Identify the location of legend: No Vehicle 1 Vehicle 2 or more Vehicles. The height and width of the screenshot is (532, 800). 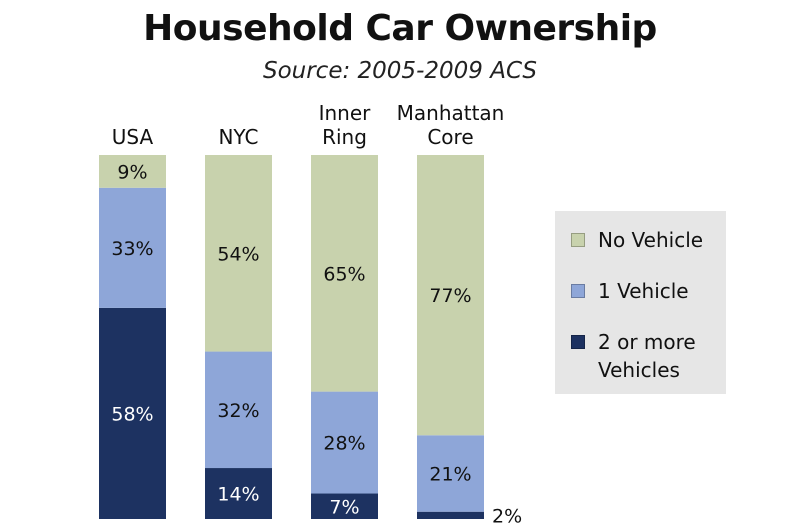
(640, 302).